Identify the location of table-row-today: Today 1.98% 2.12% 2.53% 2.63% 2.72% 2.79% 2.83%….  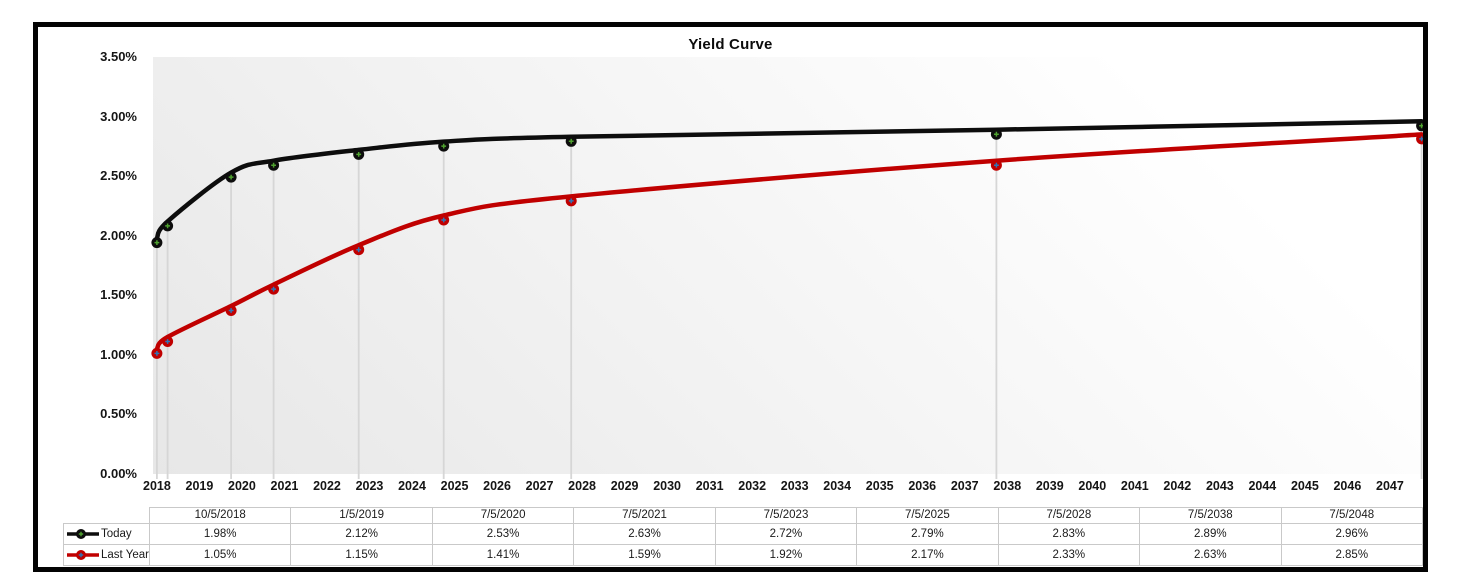
(743, 534).